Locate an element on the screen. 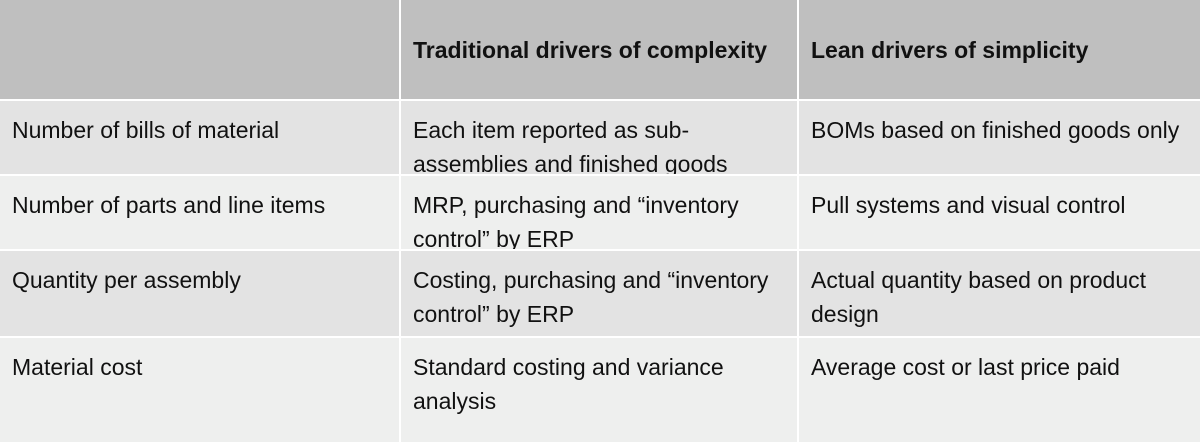 This screenshot has height=442, width=1200. header-cell-traditional: Traditional drivers of complexity is located at coordinates (600, 50).